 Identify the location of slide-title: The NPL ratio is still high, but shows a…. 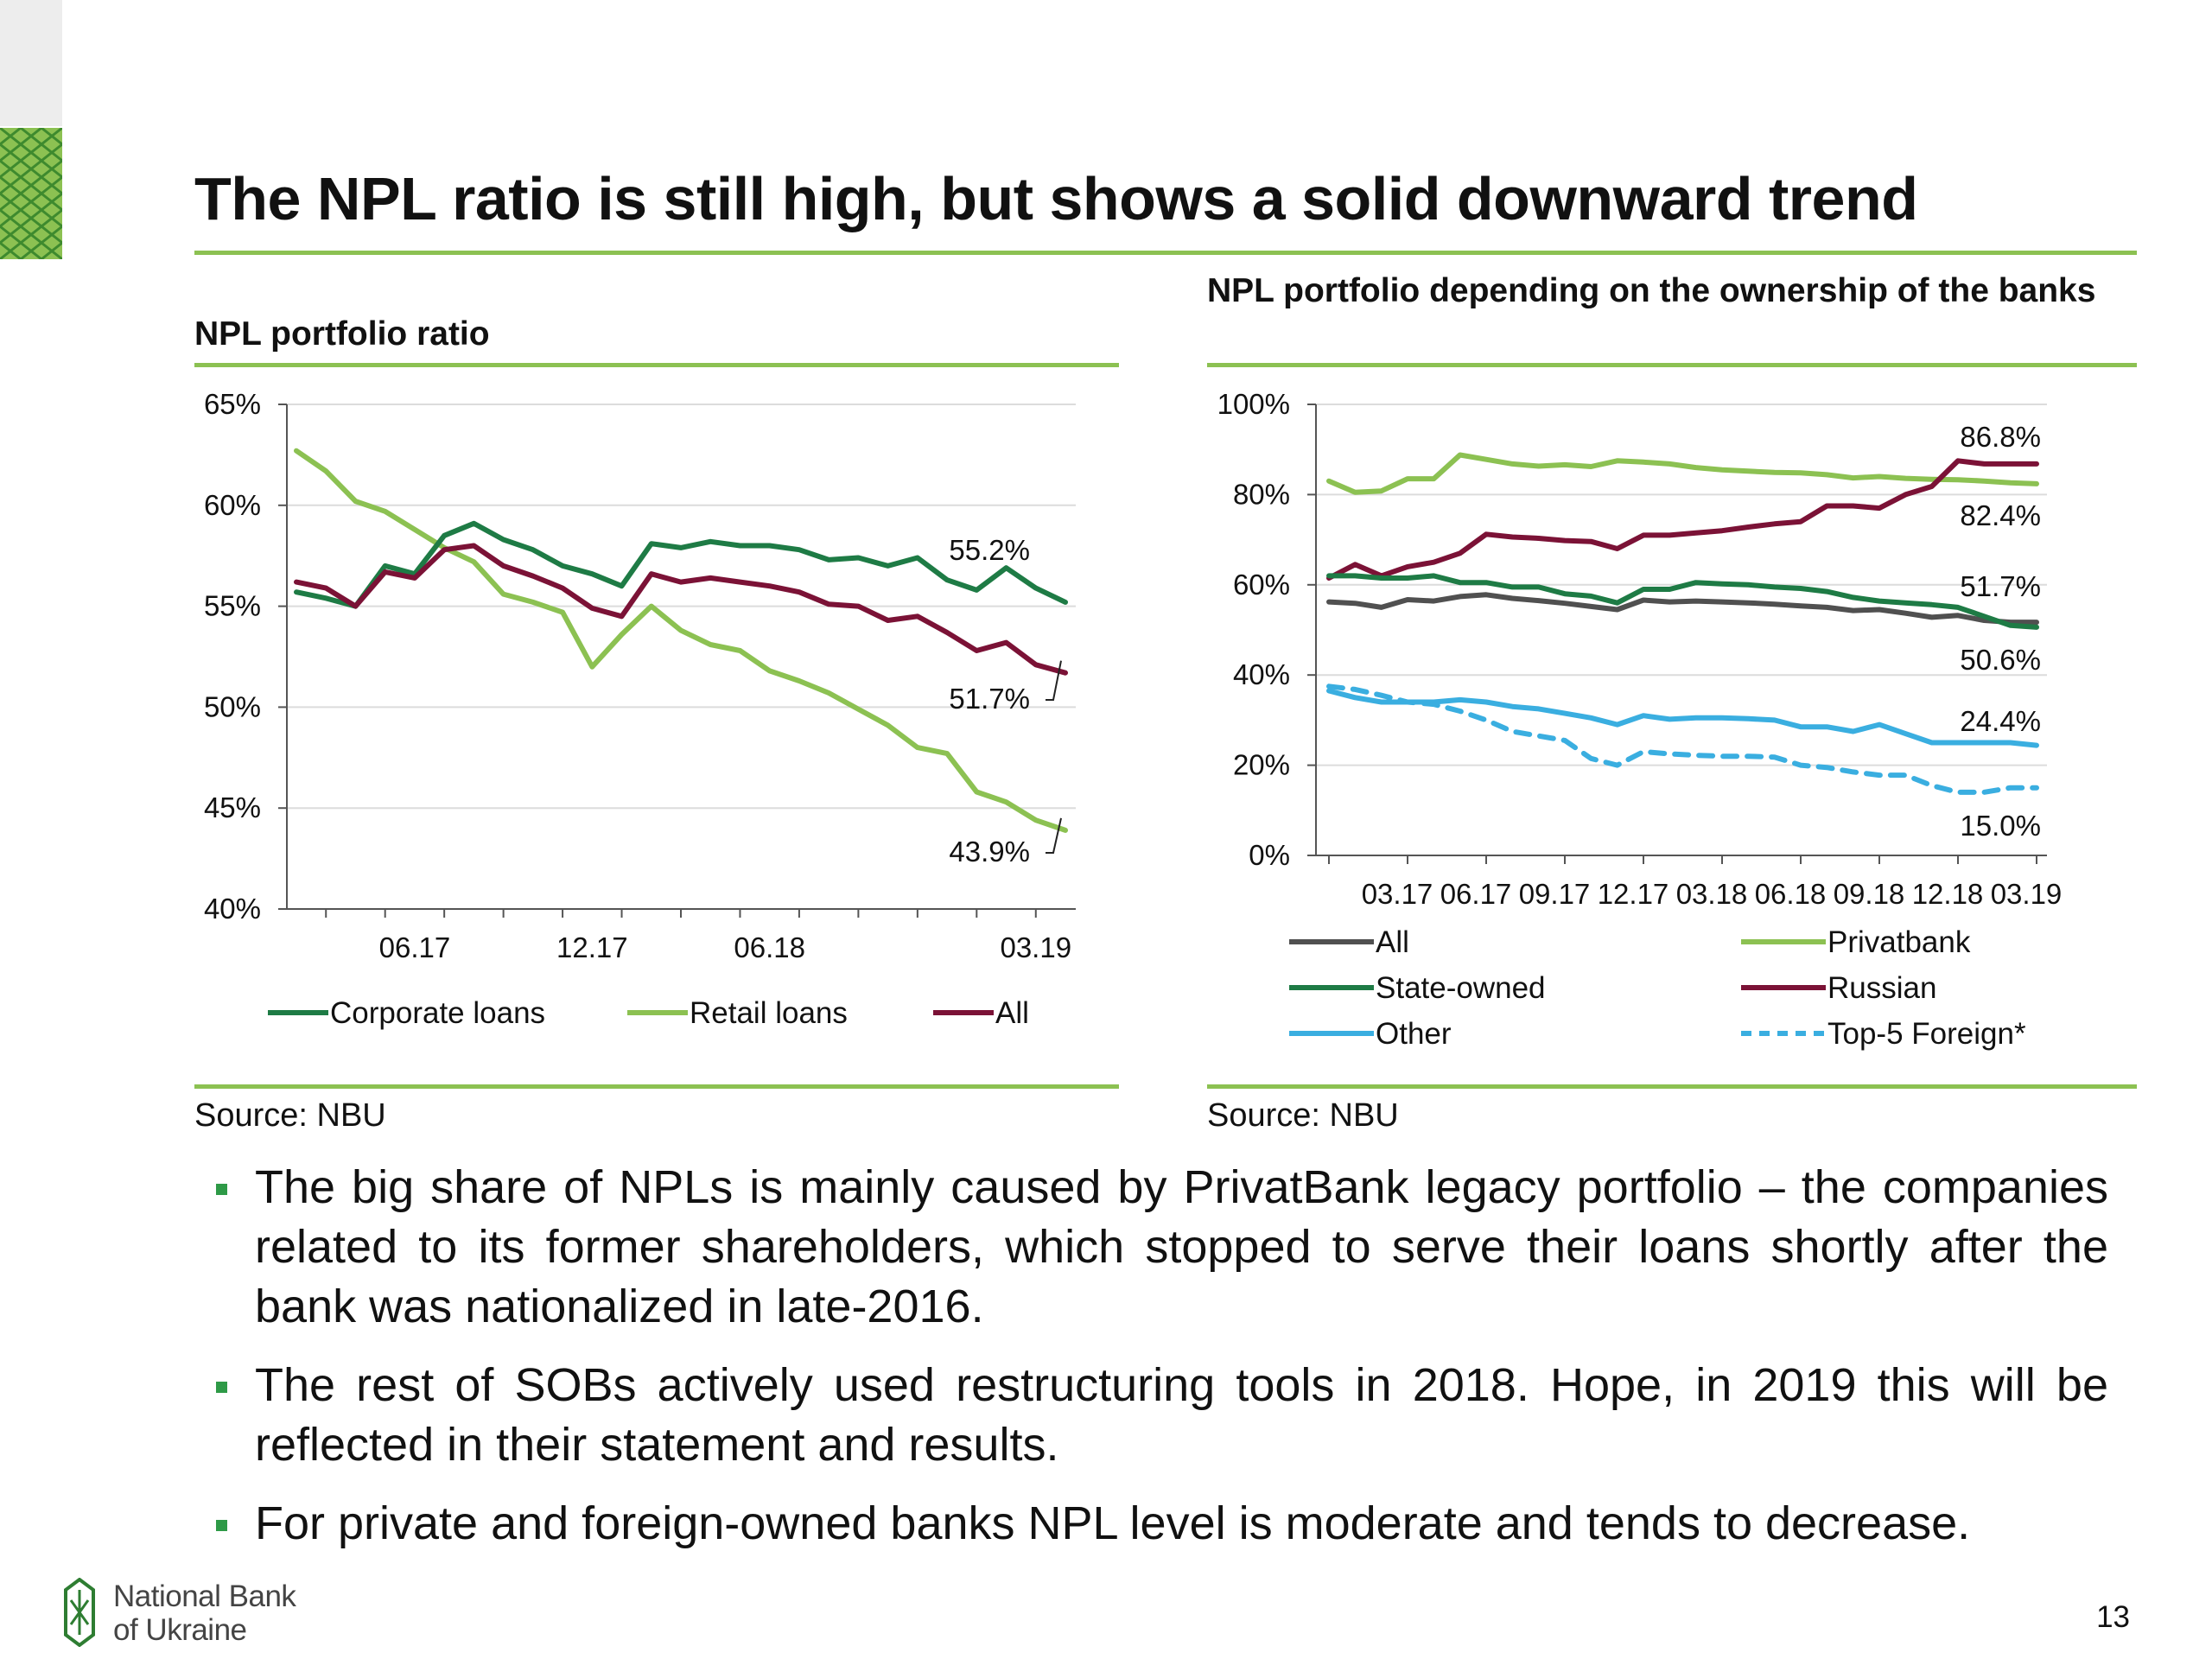
(1056, 198).